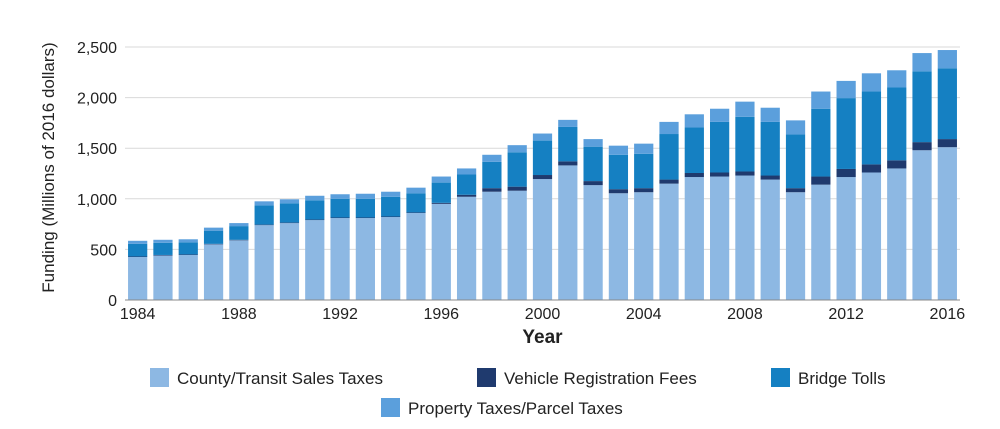 The image size is (1000, 429). I want to click on x-tick-label: 2004, so click(644, 314).